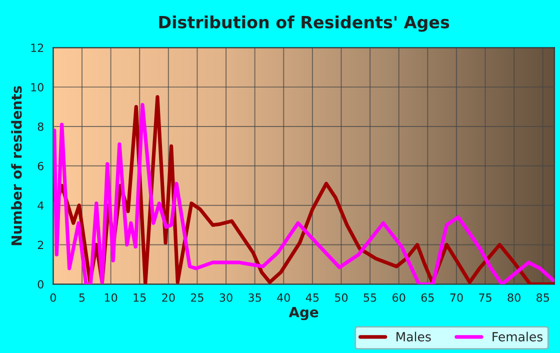 Image resolution: width=560 pixels, height=353 pixels. What do you see at coordinates (37, 48) in the screenshot?
I see `y-tick-label: 12` at bounding box center [37, 48].